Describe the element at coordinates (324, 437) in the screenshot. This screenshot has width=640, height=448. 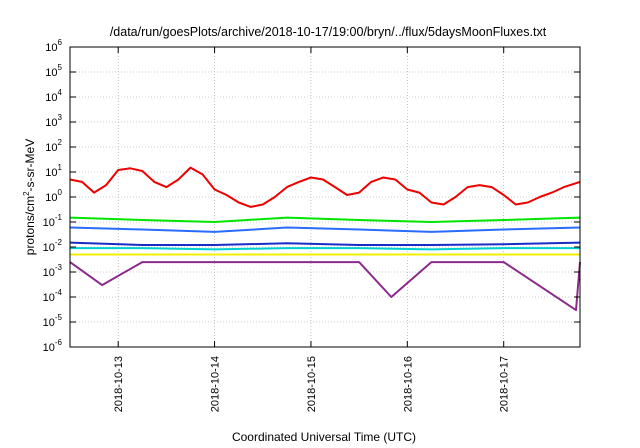
I see `x-axis-label: Coordinated Universal Time (UTC)` at that location.